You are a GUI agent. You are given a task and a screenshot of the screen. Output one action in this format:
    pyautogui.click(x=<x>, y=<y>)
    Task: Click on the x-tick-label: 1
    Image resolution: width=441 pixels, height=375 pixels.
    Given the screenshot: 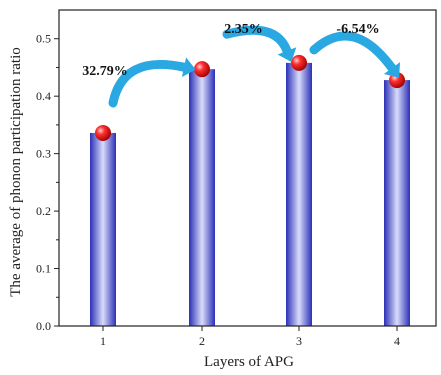 What is the action you would take?
    pyautogui.click(x=103, y=341)
    